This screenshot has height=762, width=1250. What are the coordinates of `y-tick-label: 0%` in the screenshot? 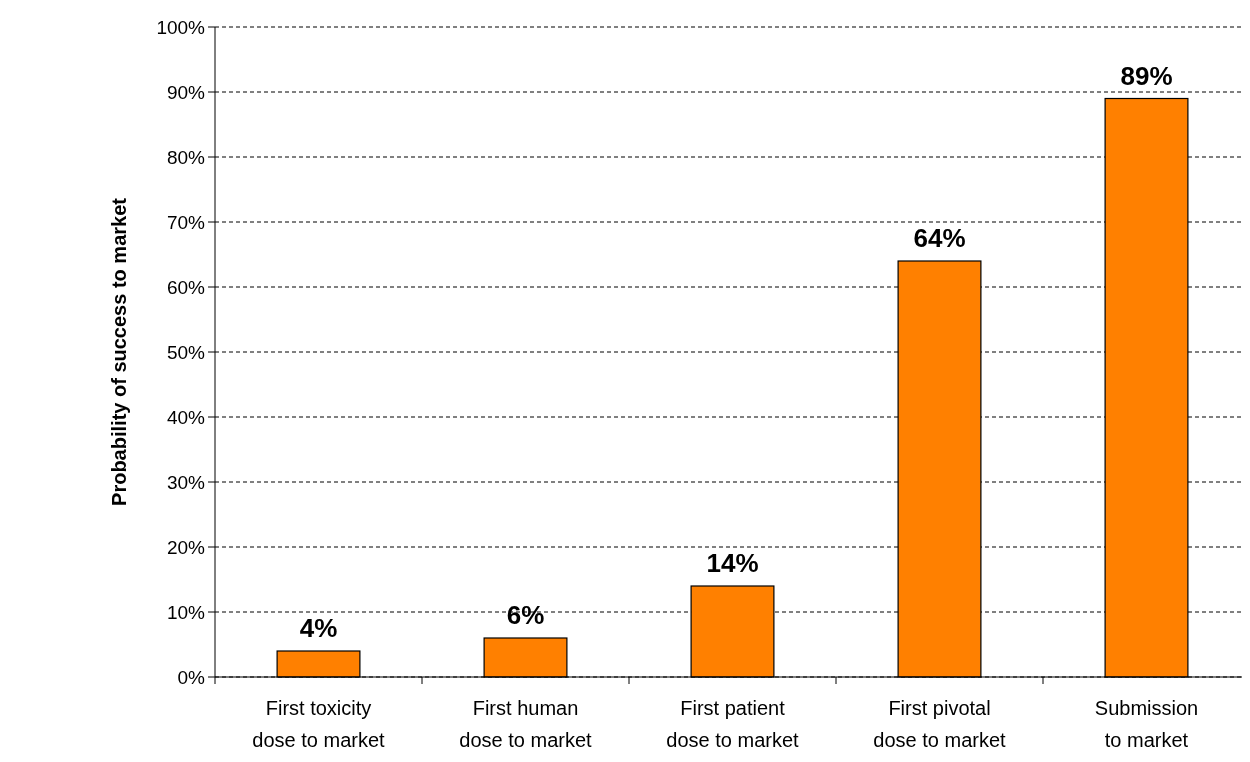 It's located at (191, 677).